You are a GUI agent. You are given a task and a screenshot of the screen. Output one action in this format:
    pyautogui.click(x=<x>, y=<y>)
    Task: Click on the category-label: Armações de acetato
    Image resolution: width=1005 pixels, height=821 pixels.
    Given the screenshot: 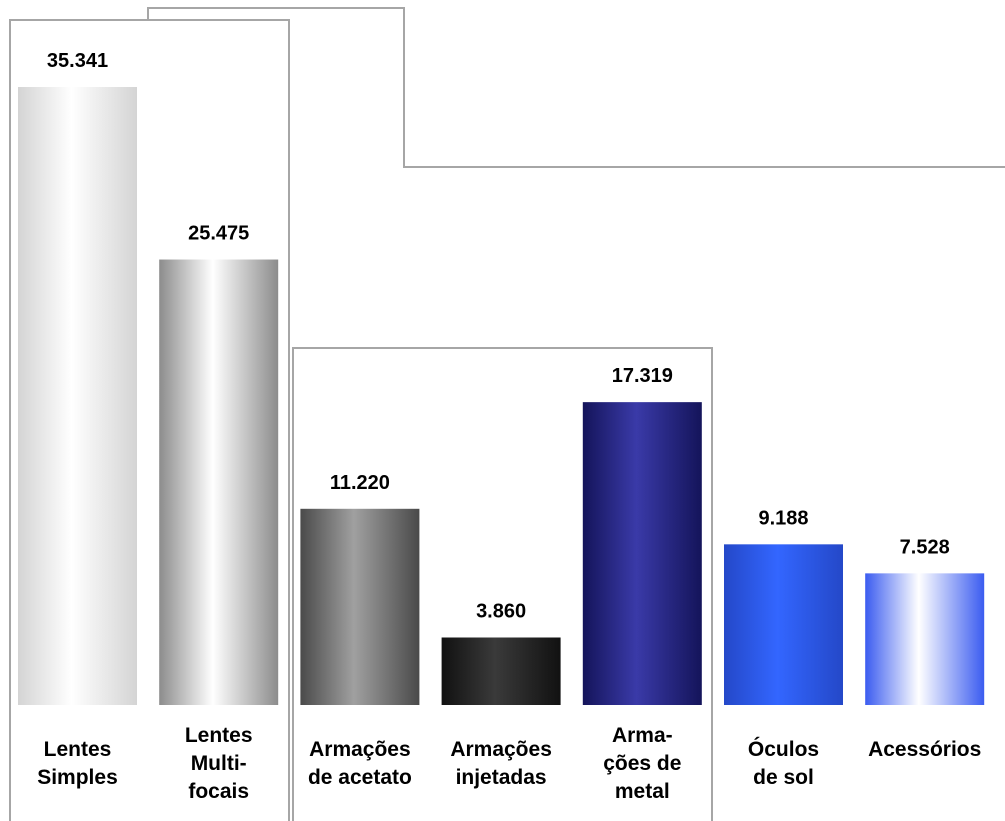 What is the action you would take?
    pyautogui.click(x=359, y=763)
    